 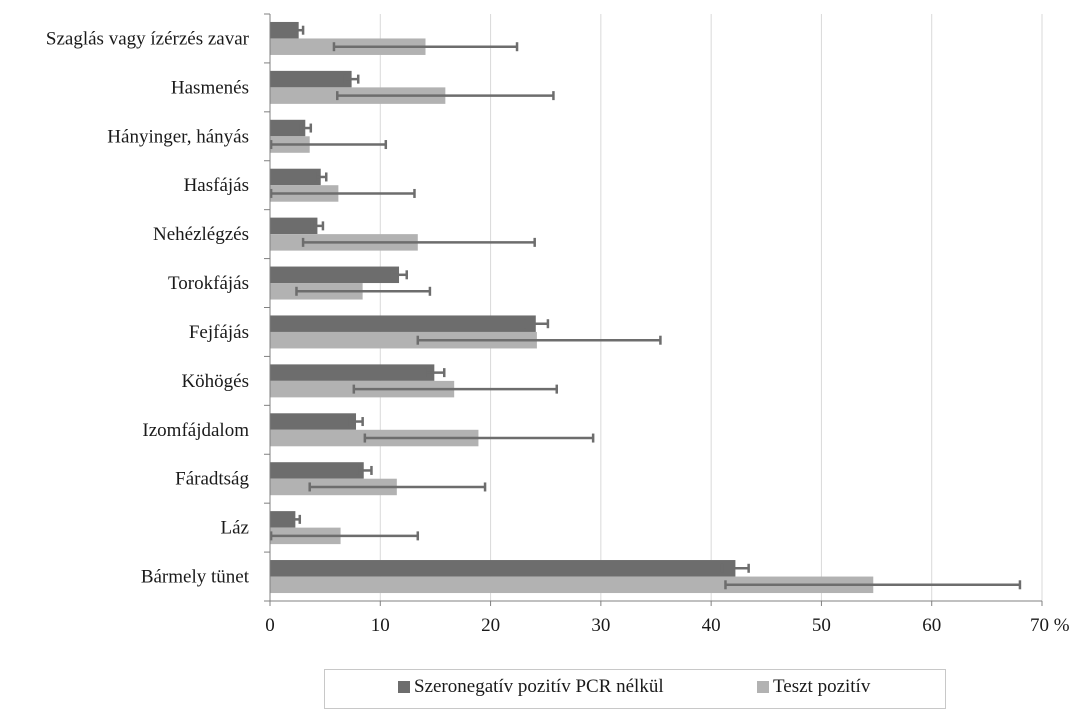 I want to click on category-label: Szaglás vagy ízérzés zavar, so click(x=148, y=38).